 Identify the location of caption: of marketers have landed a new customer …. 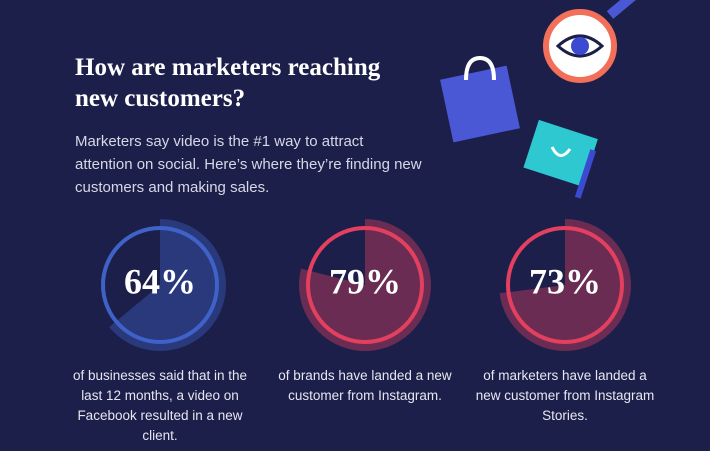
(565, 395).